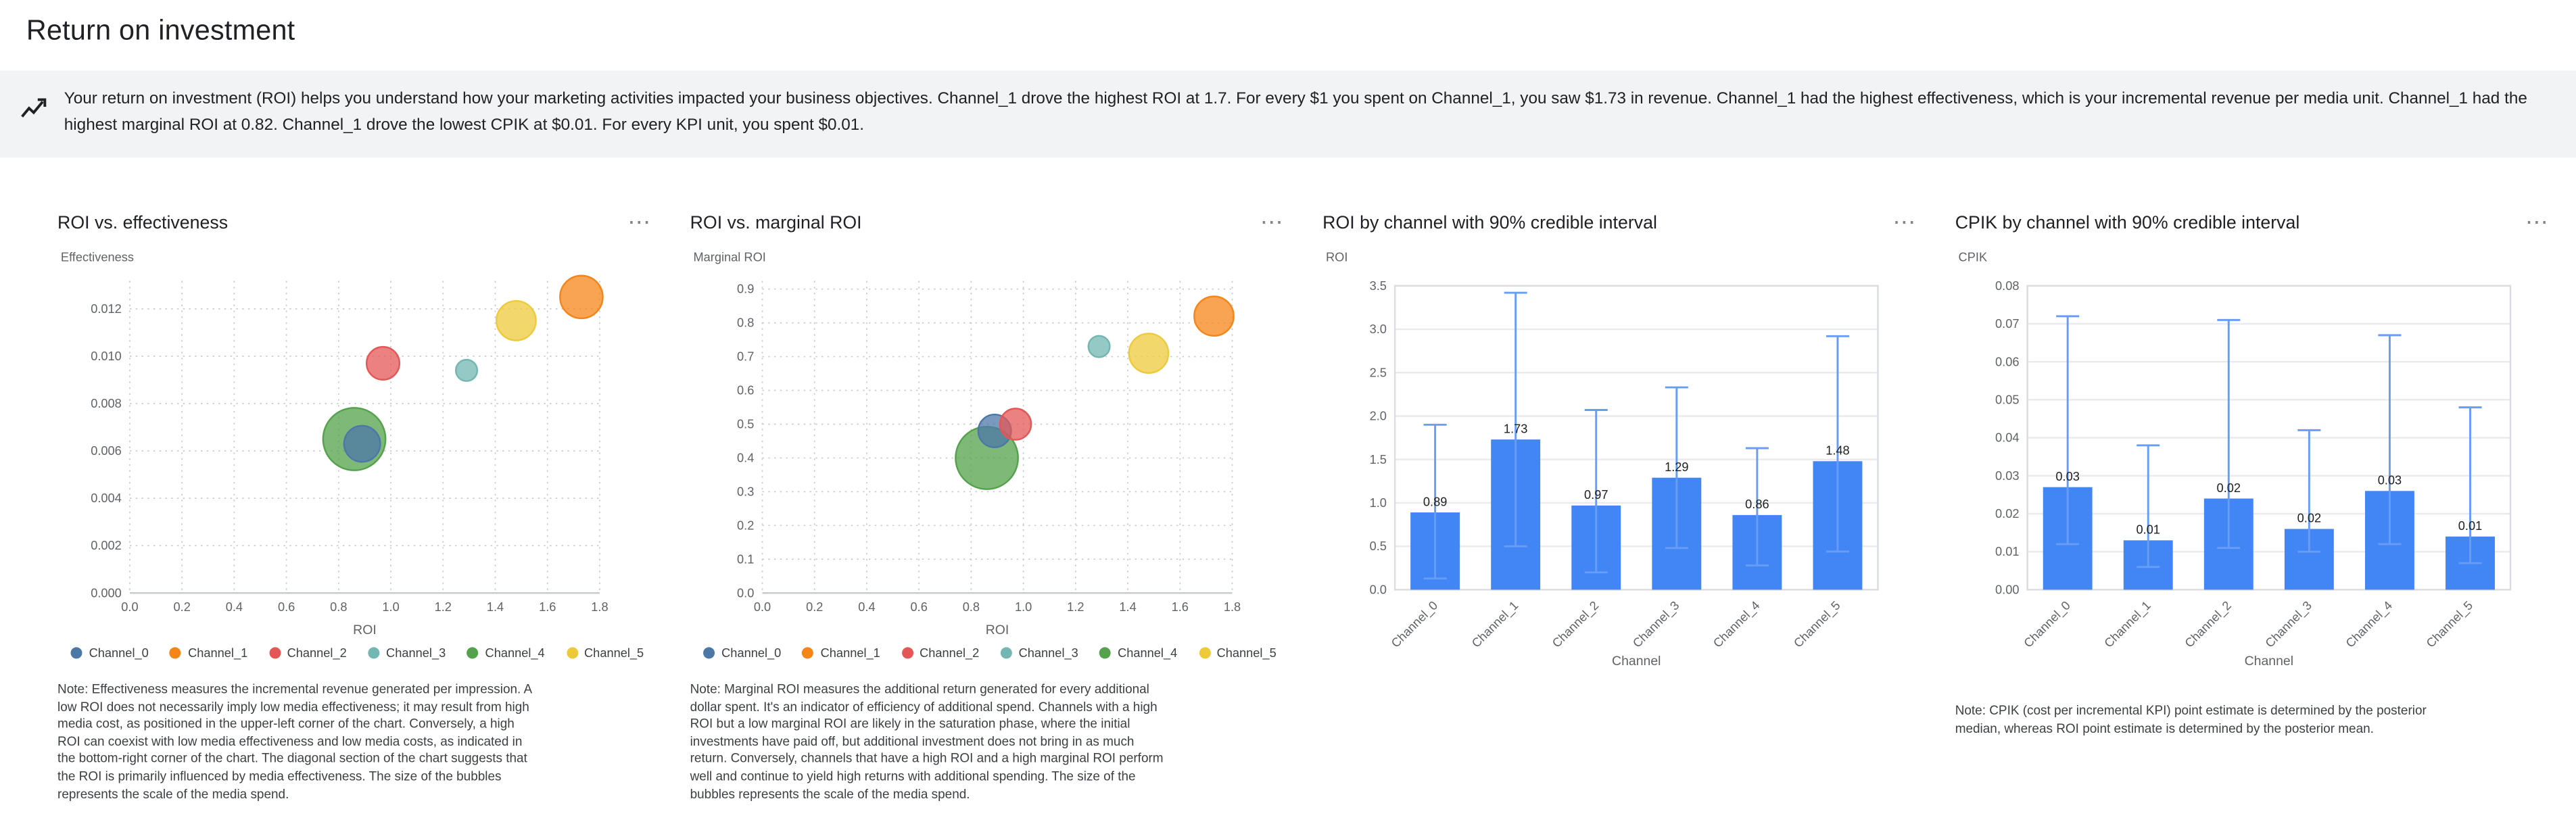  I want to click on y-axis-label: Effectiveness, so click(97, 257).